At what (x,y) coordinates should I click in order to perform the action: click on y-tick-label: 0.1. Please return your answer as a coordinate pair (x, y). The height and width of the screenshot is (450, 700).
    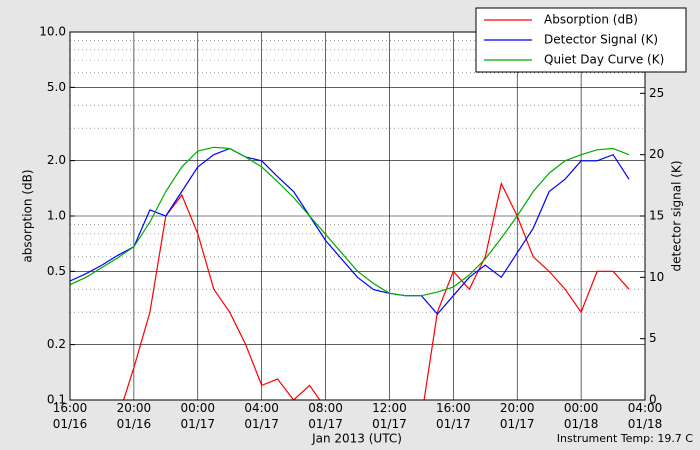
    Looking at the image, I should click on (56, 400).